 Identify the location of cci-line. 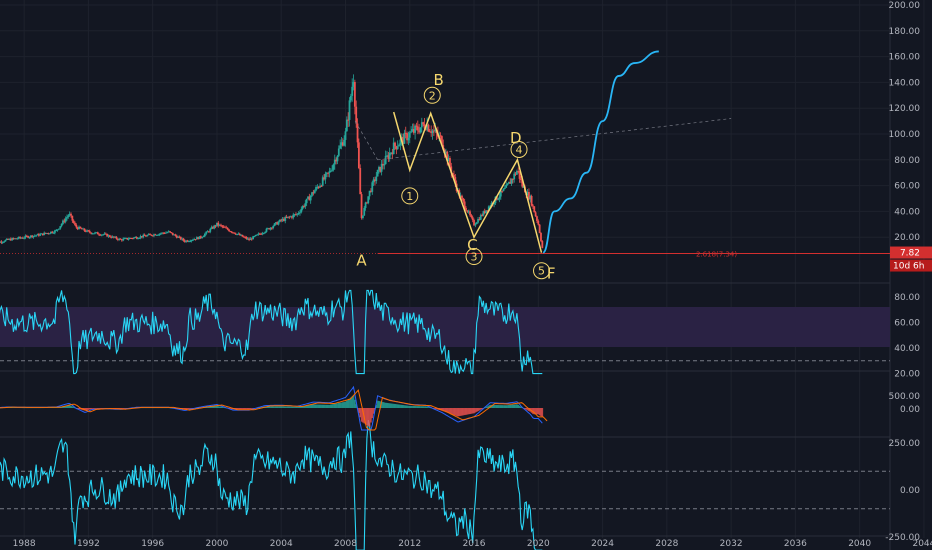
(271, 484).